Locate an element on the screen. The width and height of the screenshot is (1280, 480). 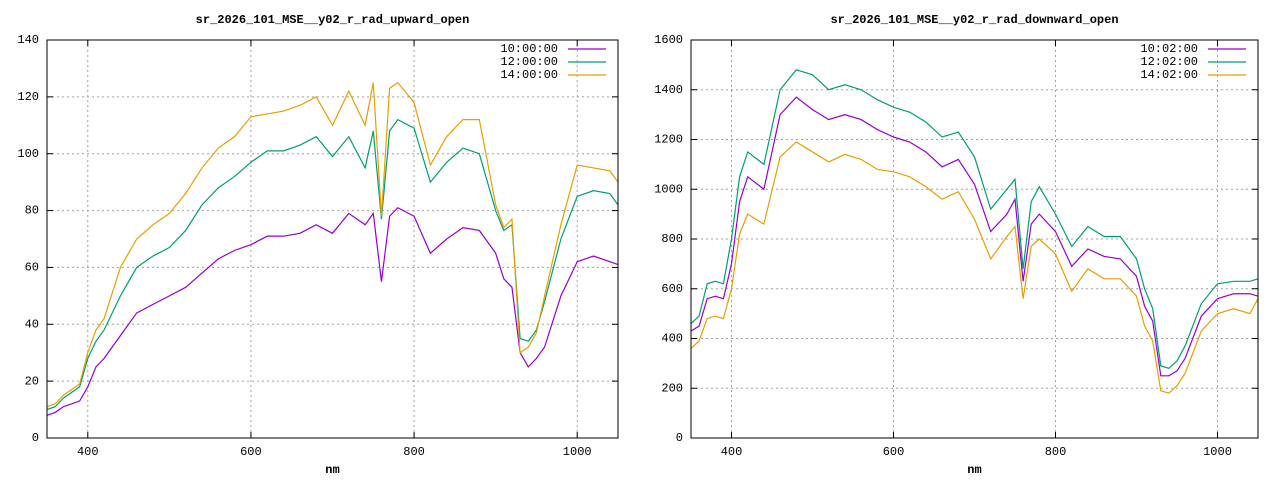
legend-label: 12:00:00 is located at coordinates (529, 62).